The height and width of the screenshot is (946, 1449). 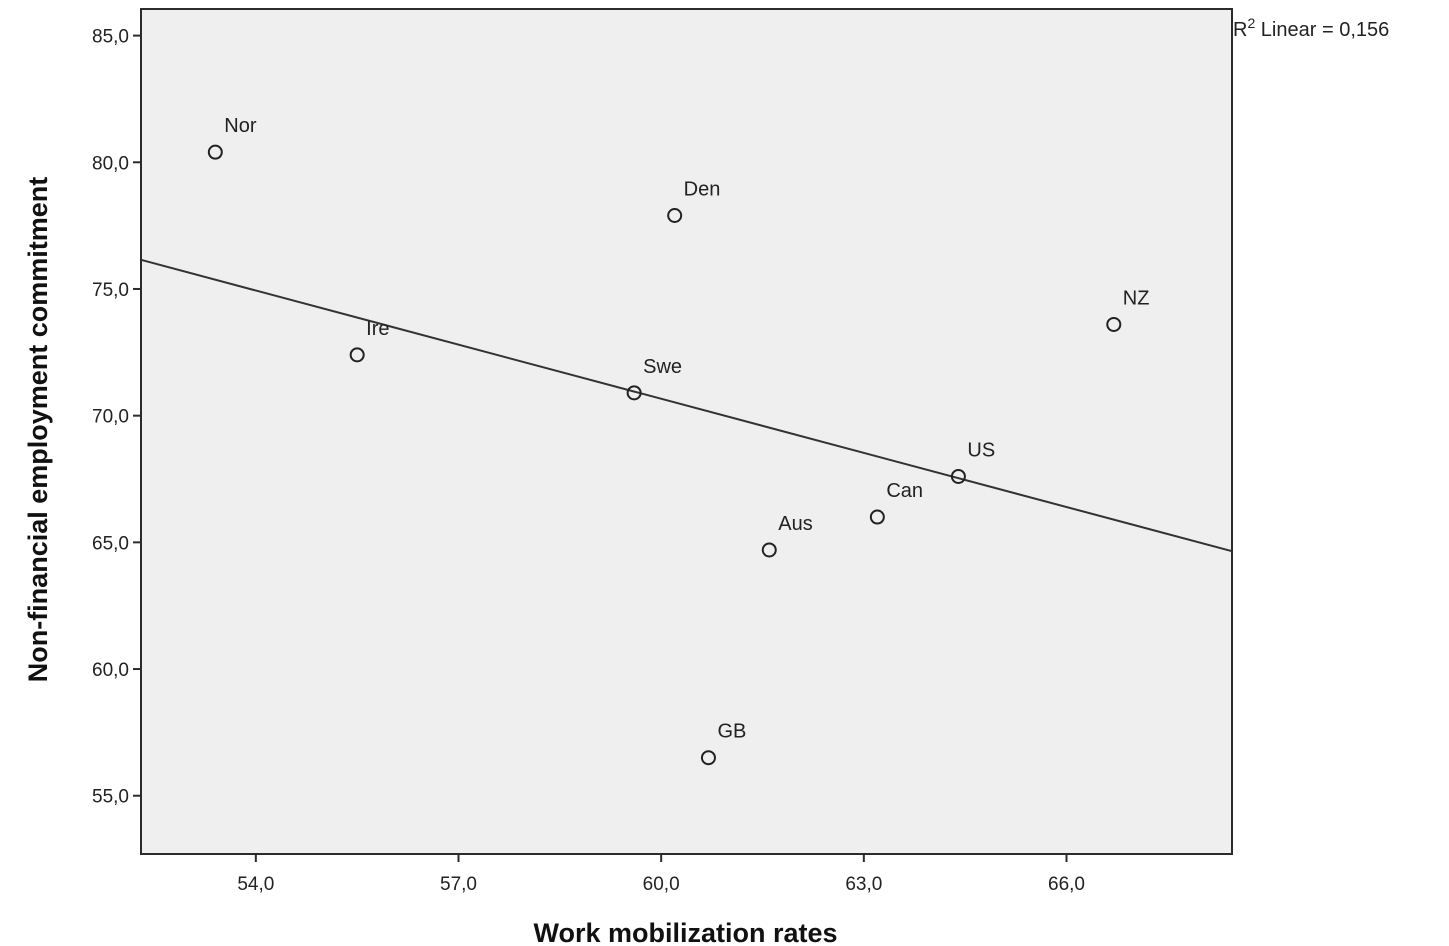 What do you see at coordinates (1240, 30) in the screenshot?
I see `r2-prefix: R` at bounding box center [1240, 30].